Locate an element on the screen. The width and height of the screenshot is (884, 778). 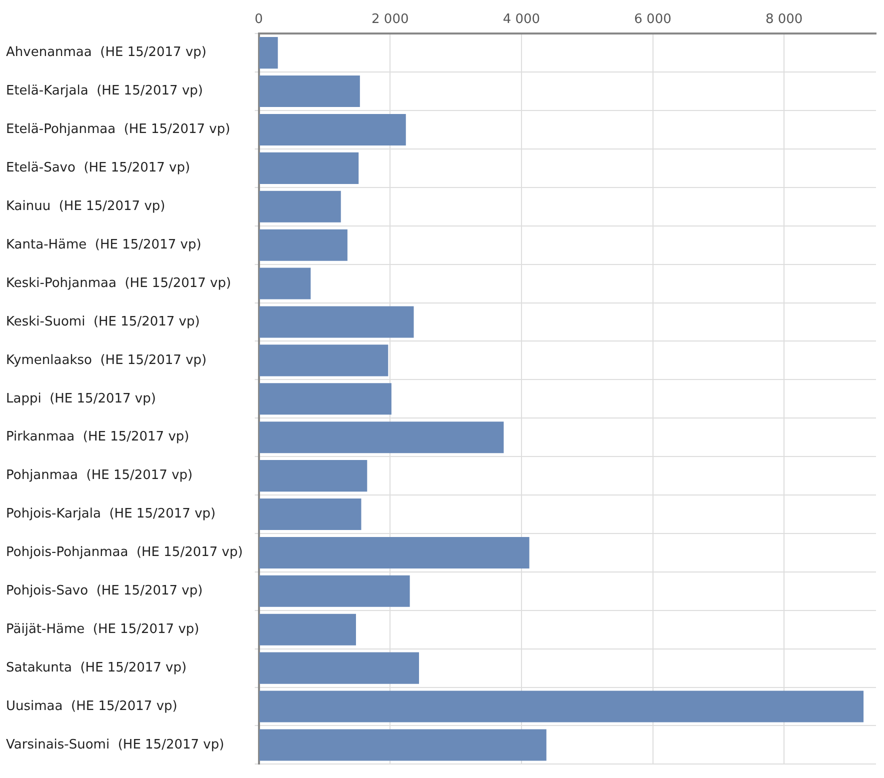
x-tick-label: 8 000 is located at coordinates (784, 20).